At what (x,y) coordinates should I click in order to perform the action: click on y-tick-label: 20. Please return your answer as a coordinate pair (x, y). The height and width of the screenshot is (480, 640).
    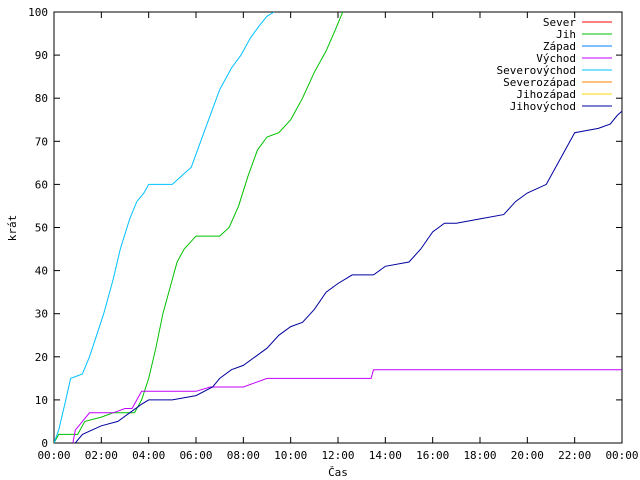
    Looking at the image, I should click on (41, 357).